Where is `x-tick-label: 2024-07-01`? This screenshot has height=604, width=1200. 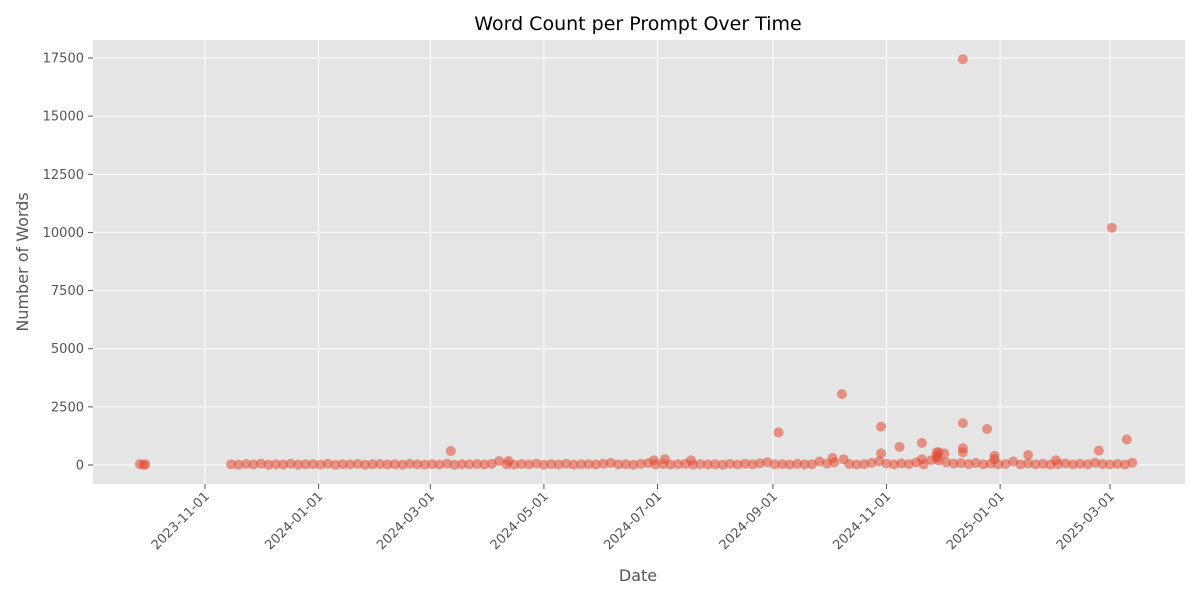
x-tick-label: 2024-07-01 is located at coordinates (633, 521).